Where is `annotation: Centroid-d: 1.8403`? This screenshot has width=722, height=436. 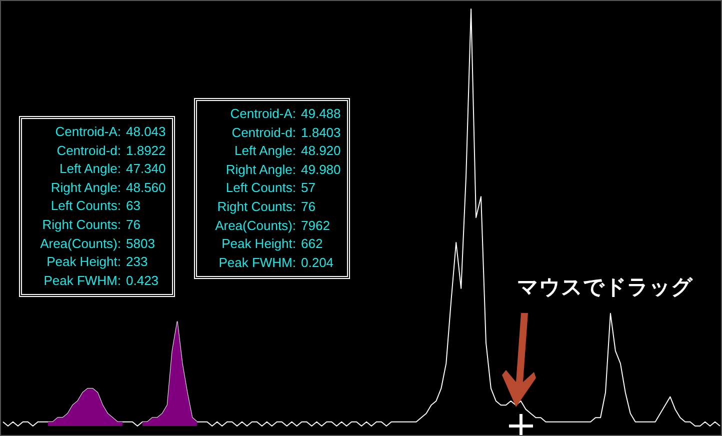 annotation: Centroid-d: 1.8403 is located at coordinates (285, 133).